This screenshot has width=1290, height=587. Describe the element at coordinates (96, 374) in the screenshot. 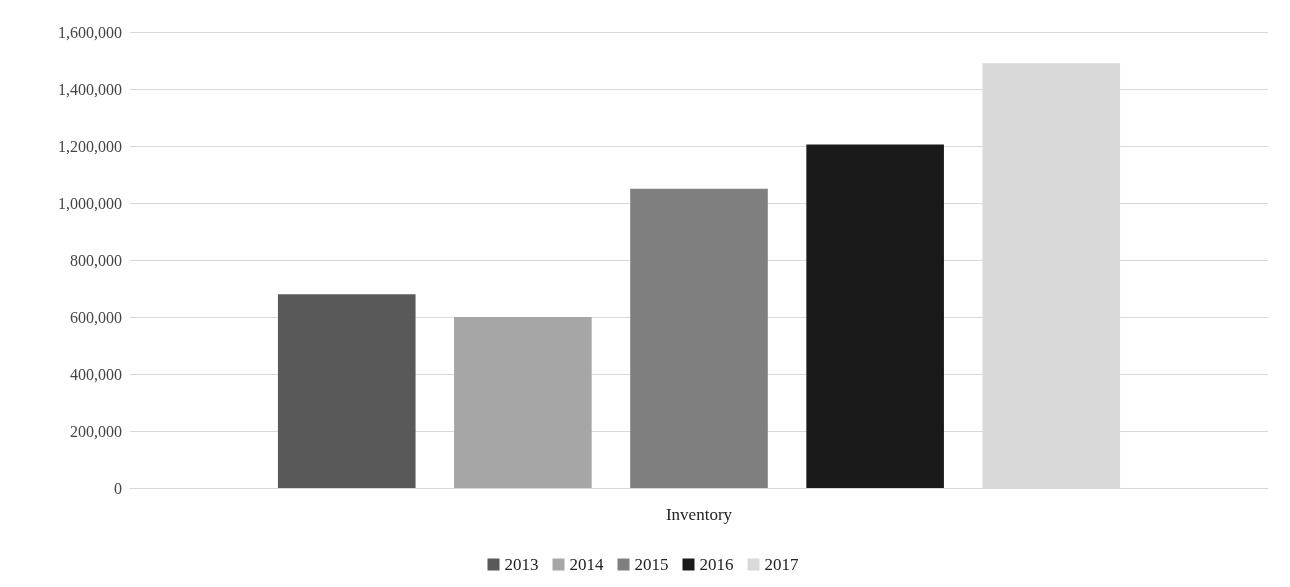

I see `y-tick-label: 400,000` at that location.